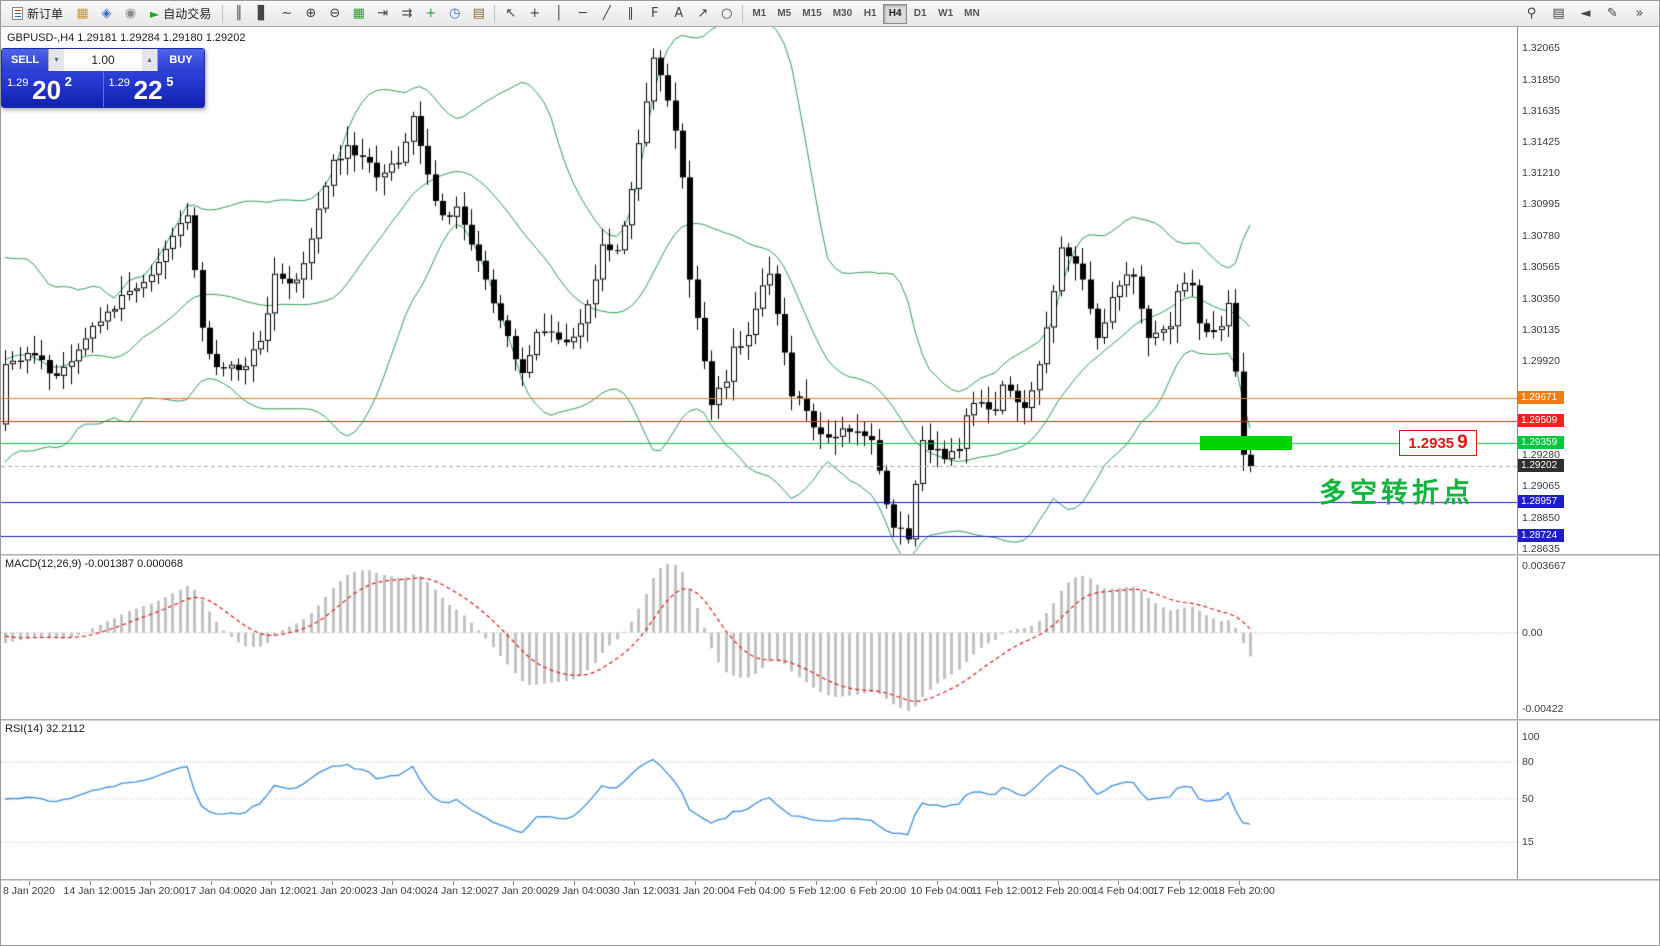 Image resolution: width=1660 pixels, height=946 pixels. What do you see at coordinates (119, 83) in the screenshot?
I see `buy-price-base: 1.29` at bounding box center [119, 83].